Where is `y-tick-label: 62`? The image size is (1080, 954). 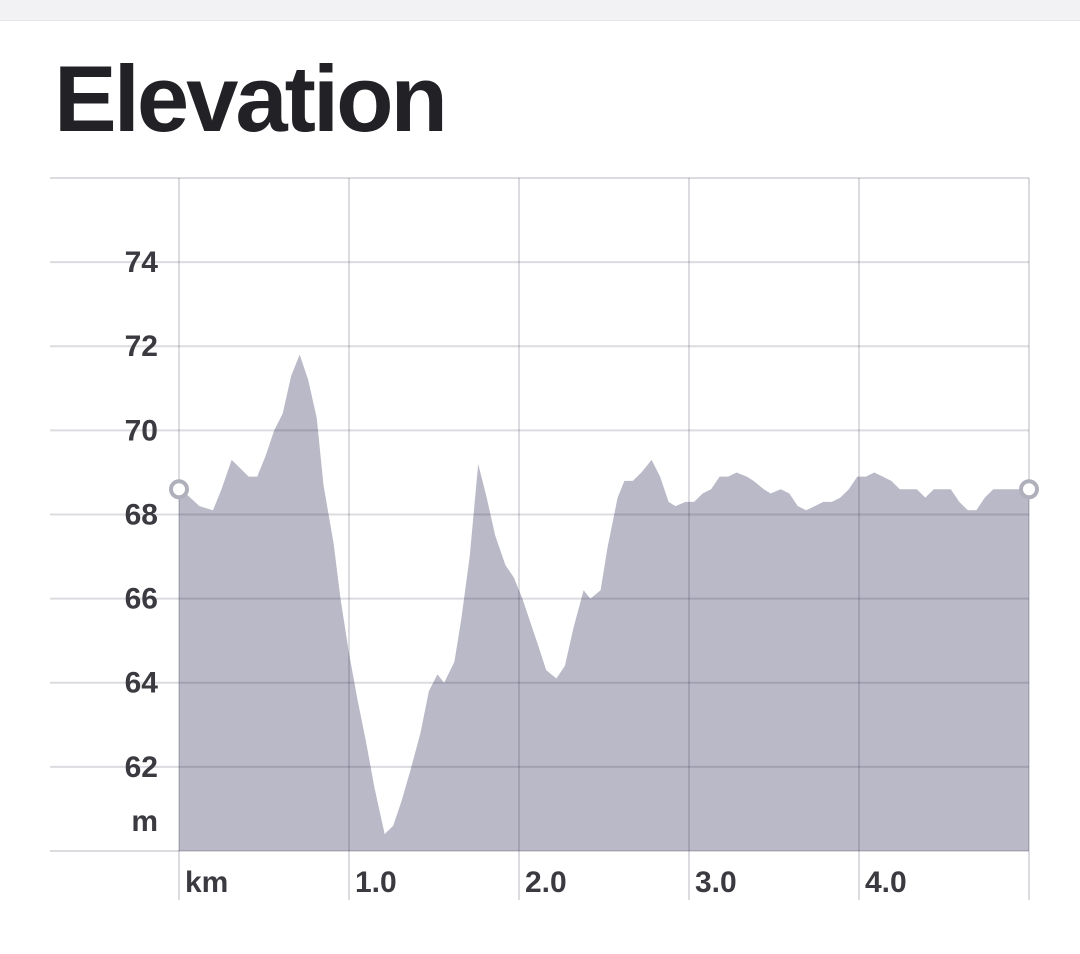 y-tick-label: 62 is located at coordinates (141, 767).